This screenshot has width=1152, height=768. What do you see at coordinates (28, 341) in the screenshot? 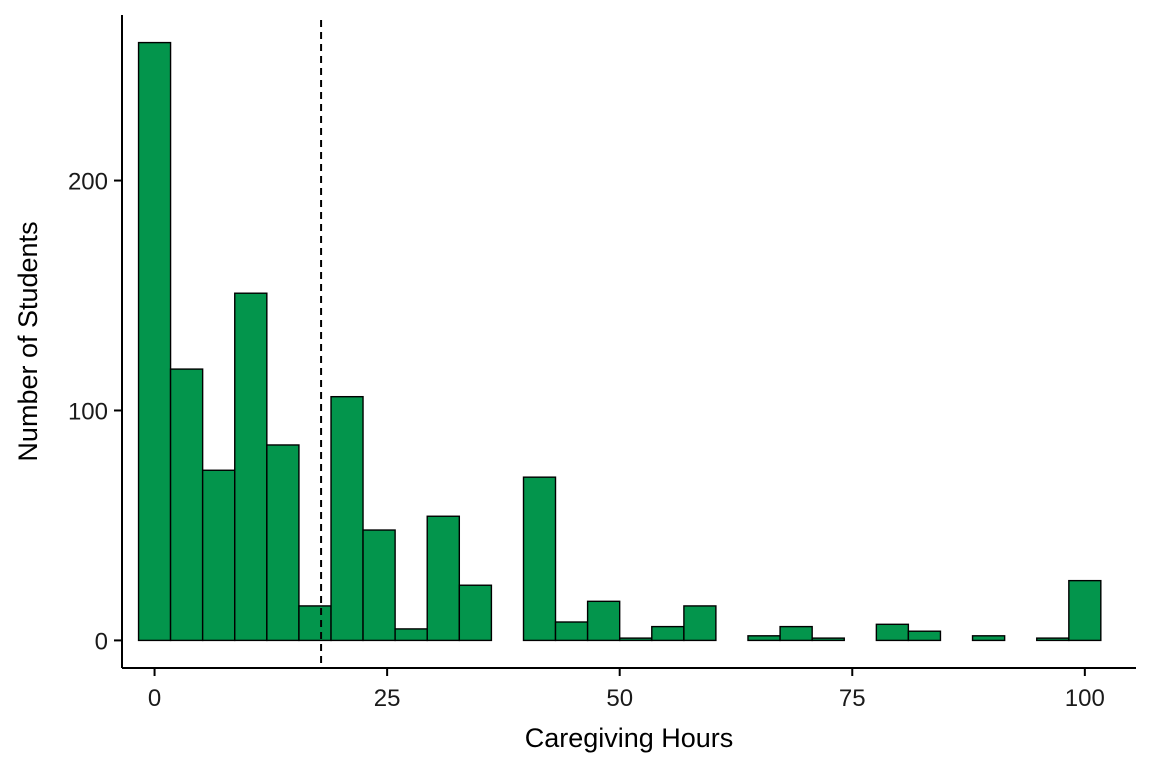
I see `y-axis-title: Number of Students` at bounding box center [28, 341].